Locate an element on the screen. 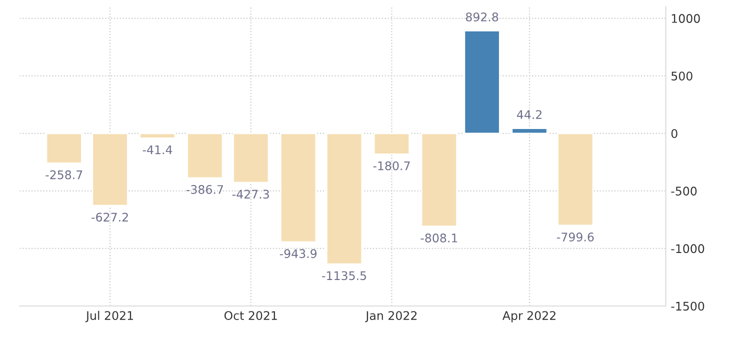 The height and width of the screenshot is (340, 730). data-label: -41.4 is located at coordinates (157, 149).